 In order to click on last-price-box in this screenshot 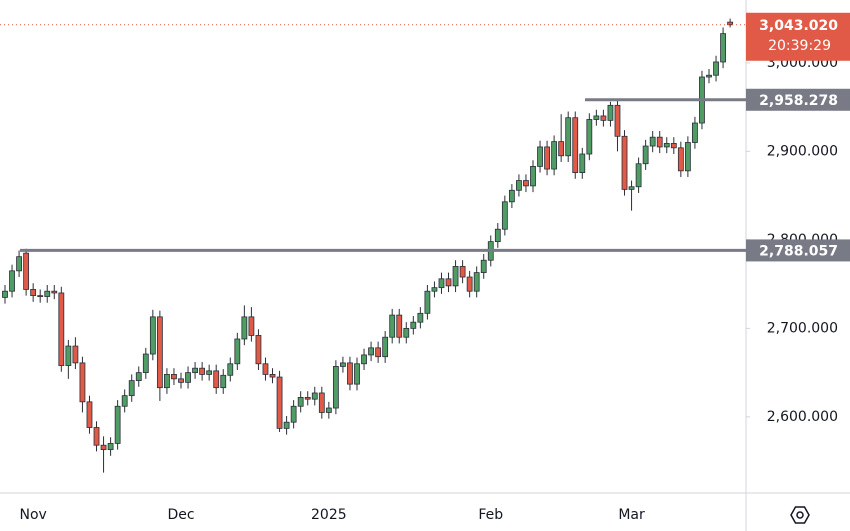, I will do `click(798, 36)`.